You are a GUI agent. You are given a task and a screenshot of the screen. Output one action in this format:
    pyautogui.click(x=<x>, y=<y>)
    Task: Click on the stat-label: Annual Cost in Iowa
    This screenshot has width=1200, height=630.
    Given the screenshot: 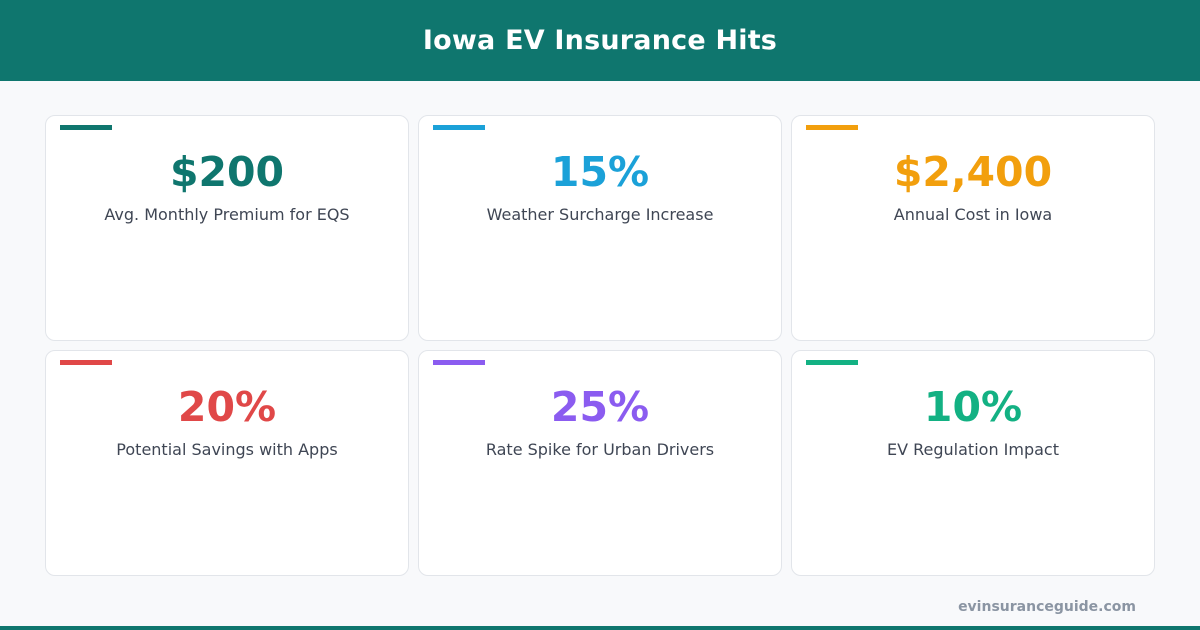 What is the action you would take?
    pyautogui.click(x=973, y=215)
    